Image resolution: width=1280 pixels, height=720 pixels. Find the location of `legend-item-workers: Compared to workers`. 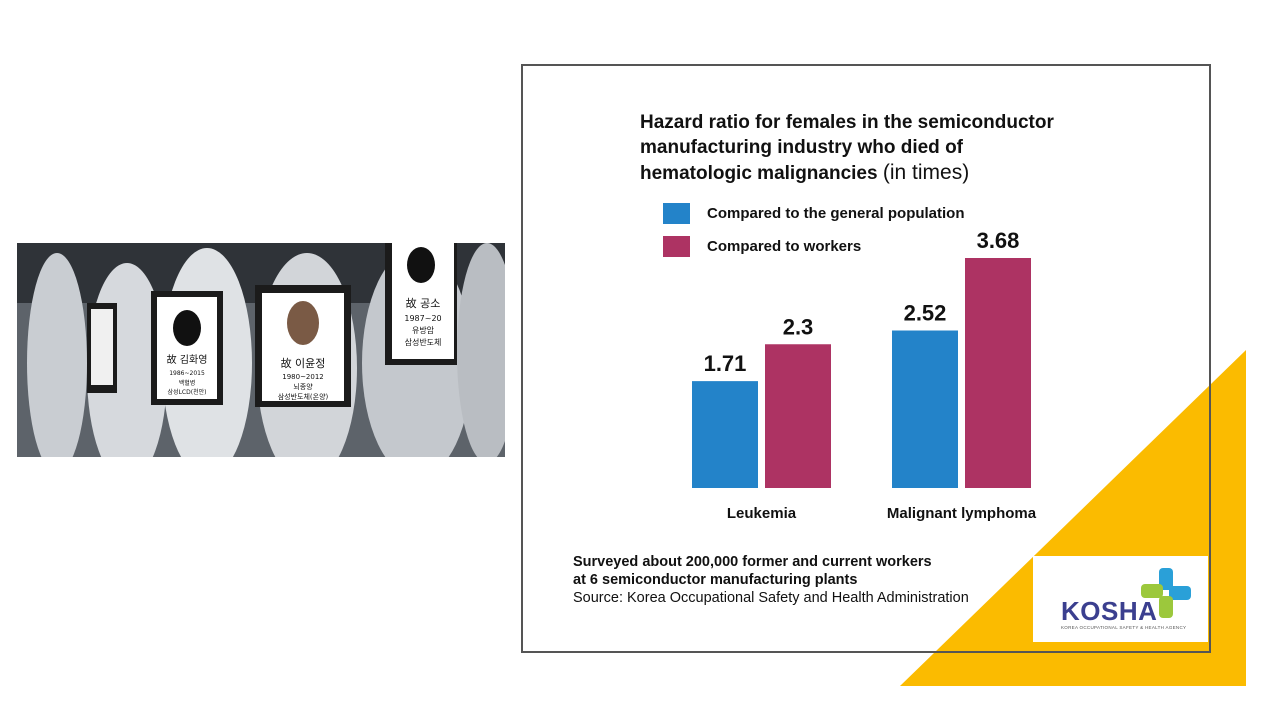

legend-item-workers: Compared to workers is located at coordinates (762, 246).